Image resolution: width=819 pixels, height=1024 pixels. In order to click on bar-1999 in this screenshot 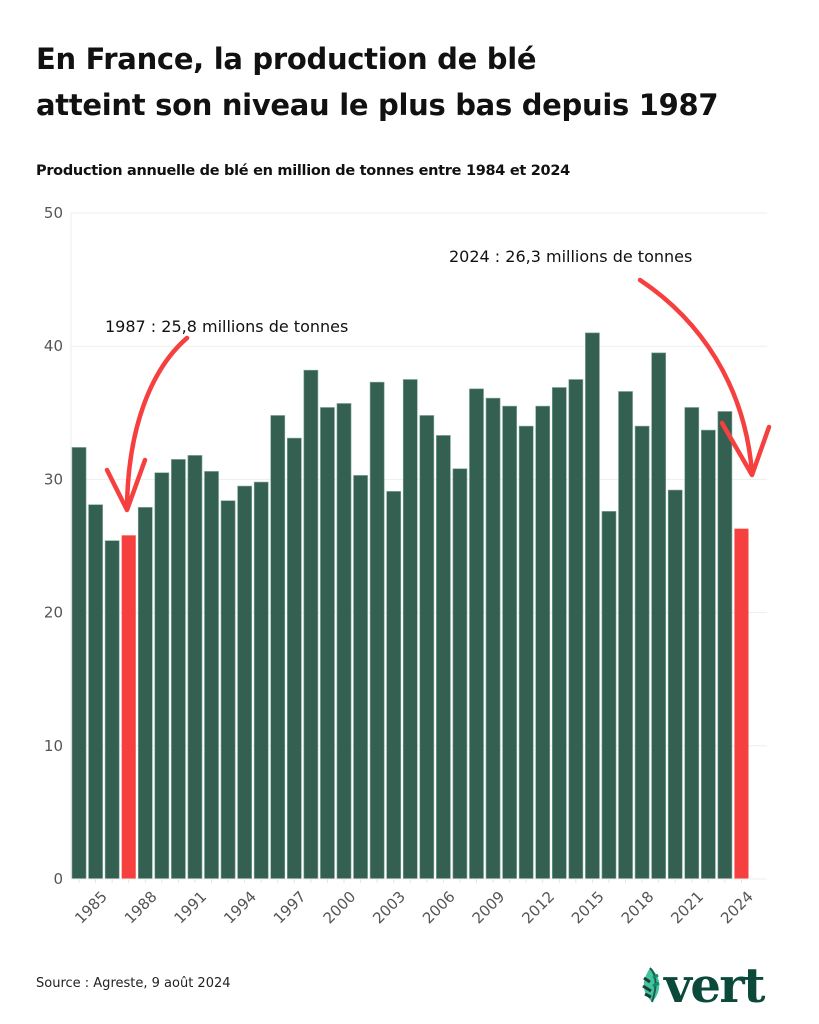, I will do `click(327, 643)`.